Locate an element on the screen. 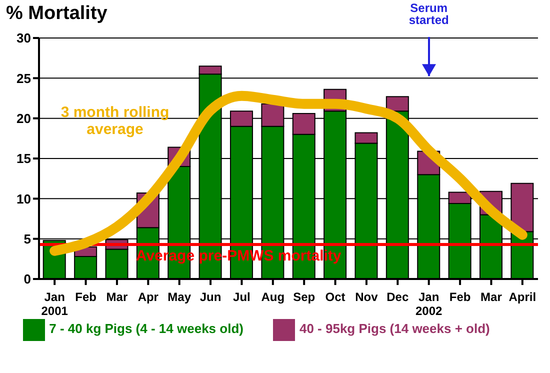 This screenshot has height=373, width=550. legend-label: 40 - 95kg Pigs (14 weeks + old) is located at coordinates (394, 328).